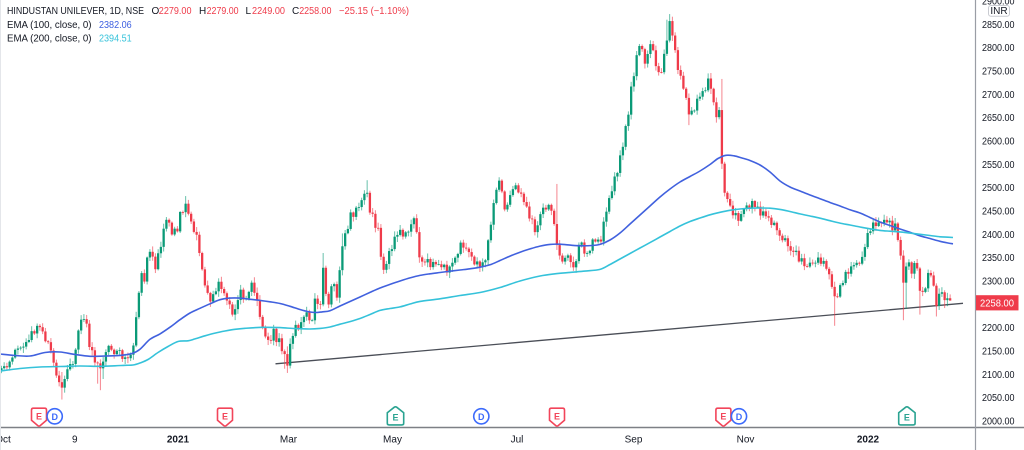 This screenshot has height=450, width=1024. What do you see at coordinates (49, 25) in the screenshot?
I see `svg-text: EMA (100, close, 0)` at bounding box center [49, 25].